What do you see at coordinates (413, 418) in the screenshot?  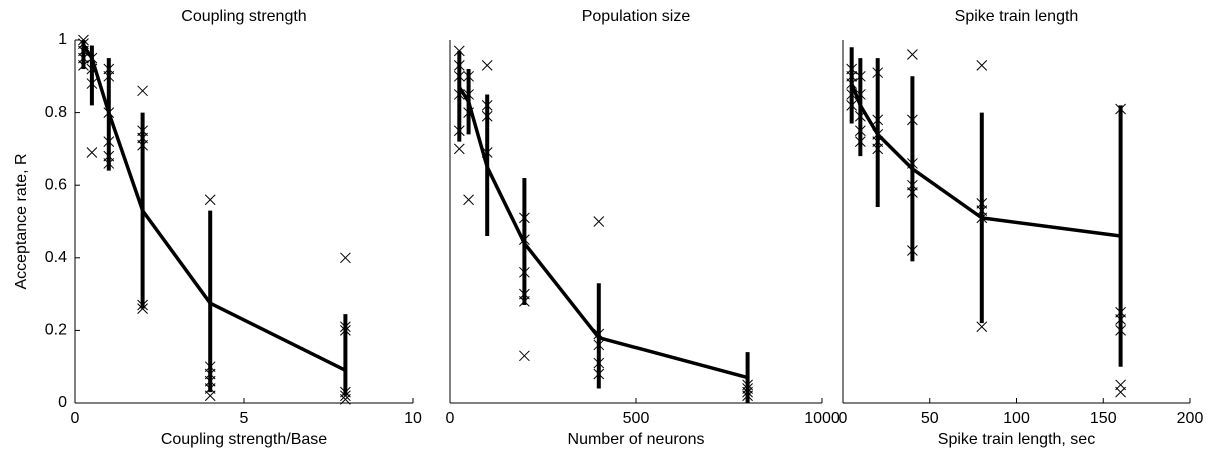 I see `x-tick-label: 10` at bounding box center [413, 418].